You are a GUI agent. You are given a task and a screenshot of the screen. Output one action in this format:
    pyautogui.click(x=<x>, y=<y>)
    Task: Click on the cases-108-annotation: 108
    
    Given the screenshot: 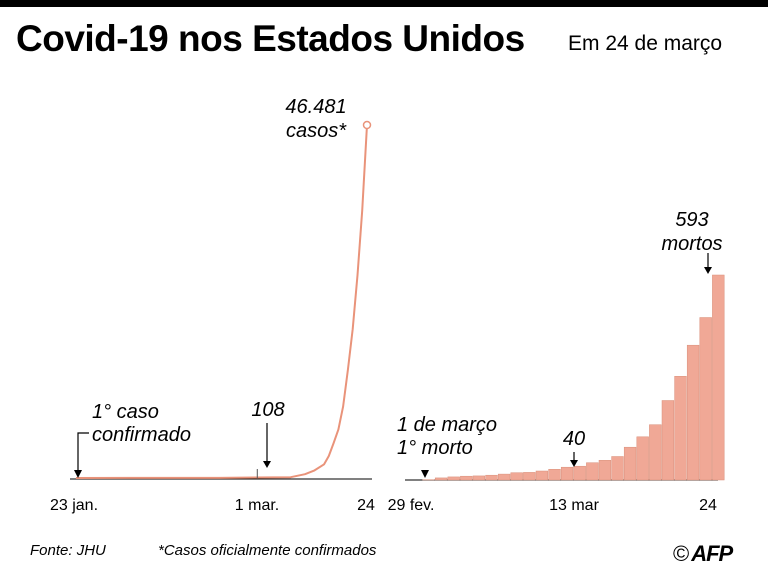 What is the action you would take?
    pyautogui.click(x=267, y=410)
    